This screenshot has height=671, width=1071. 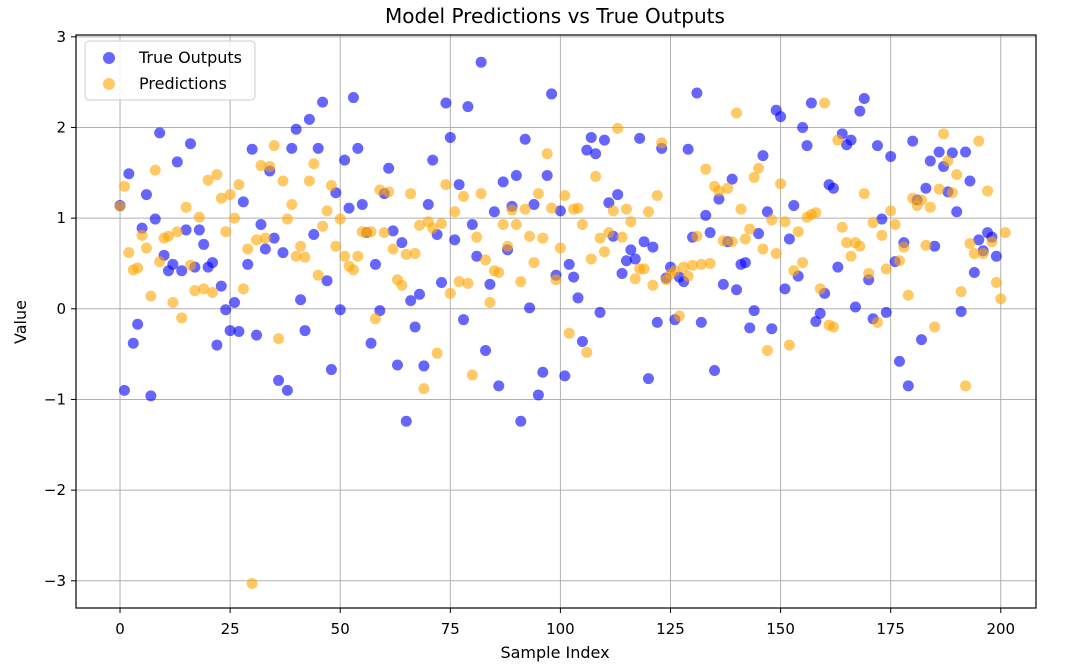 What do you see at coordinates (340, 629) in the screenshot?
I see `x-tick-label: 50` at bounding box center [340, 629].